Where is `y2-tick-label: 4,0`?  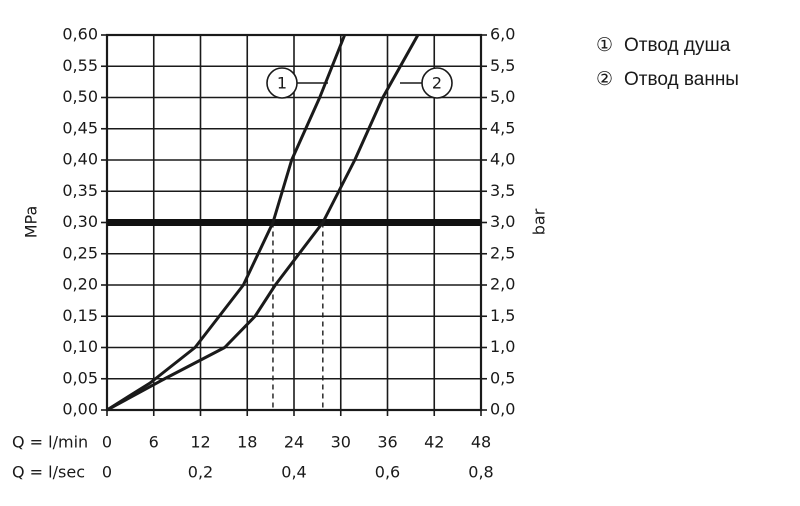 y2-tick-label: 4,0 is located at coordinates (502, 159).